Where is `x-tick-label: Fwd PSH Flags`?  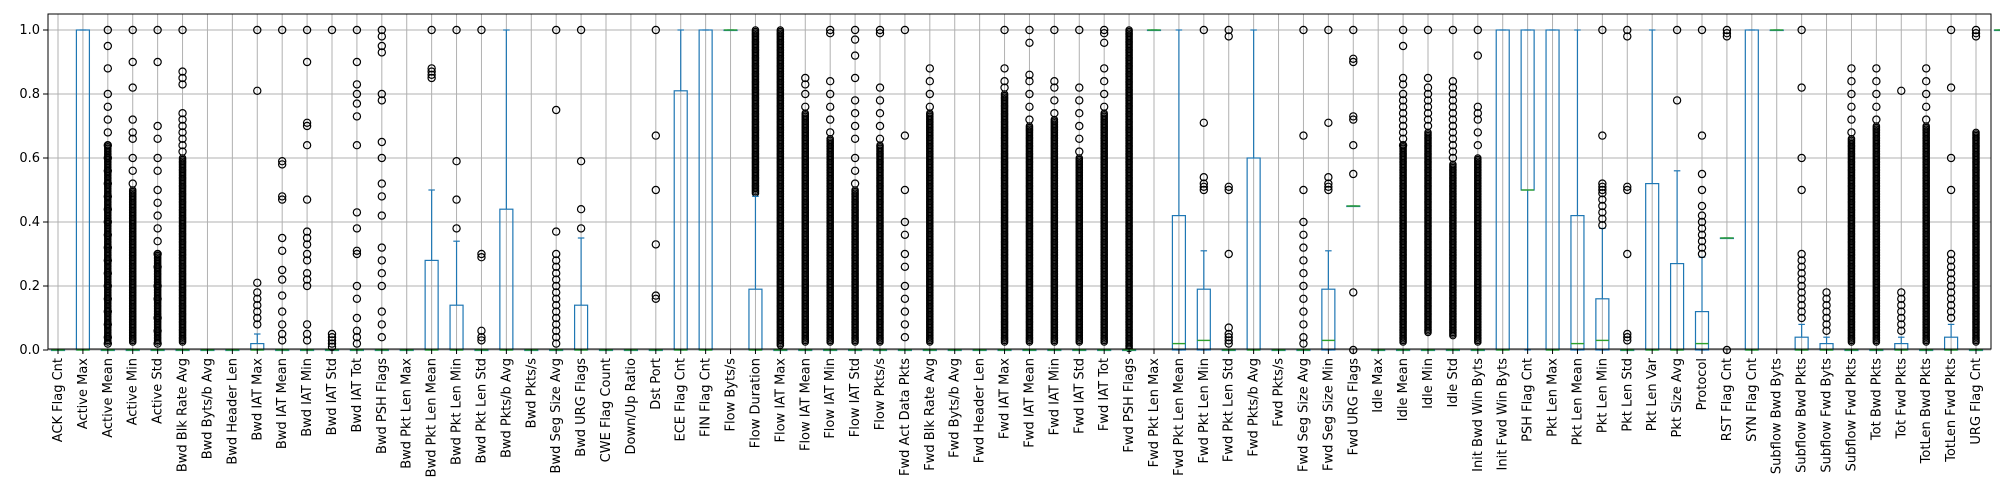 x-tick-label: Fwd PSH Flags is located at coordinates (1129, 405).